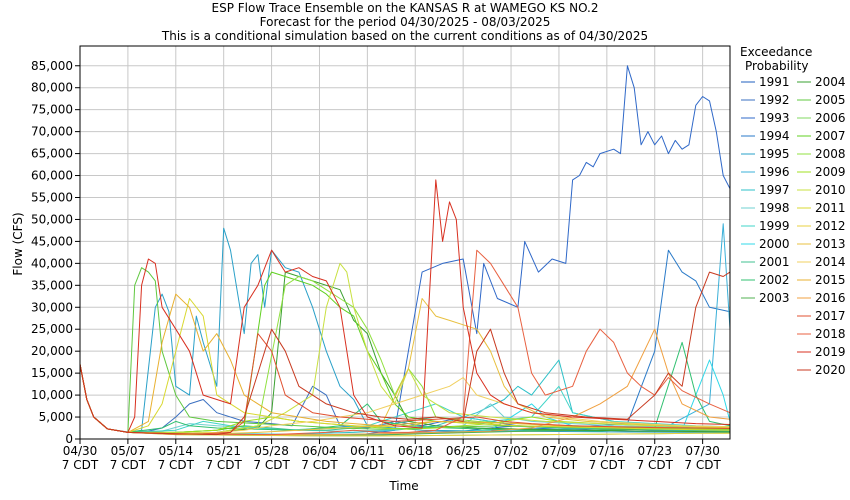 This screenshot has height=500, width=850. Describe the element at coordinates (830, 226) in the screenshot. I see `legend-label: 2012` at that location.